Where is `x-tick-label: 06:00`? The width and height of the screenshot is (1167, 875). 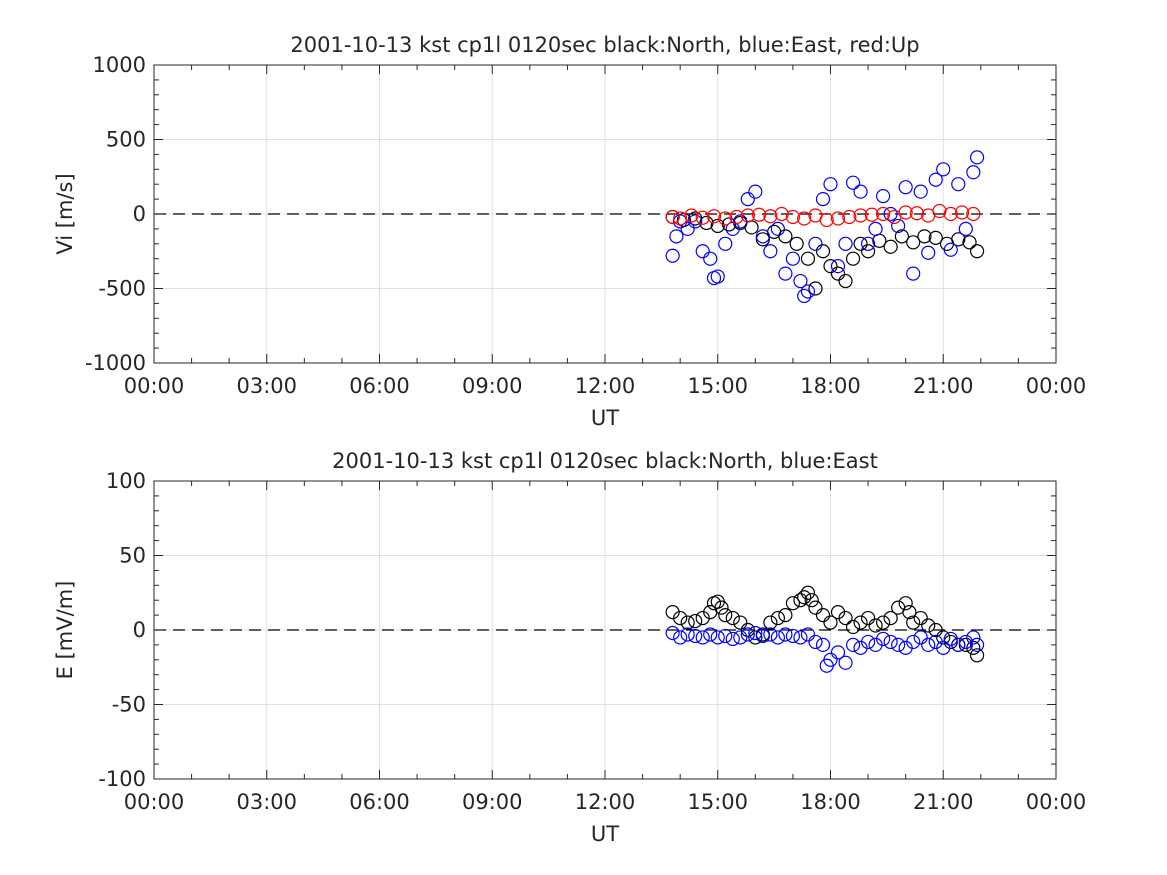 x-tick-label: 06:00 is located at coordinates (379, 386).